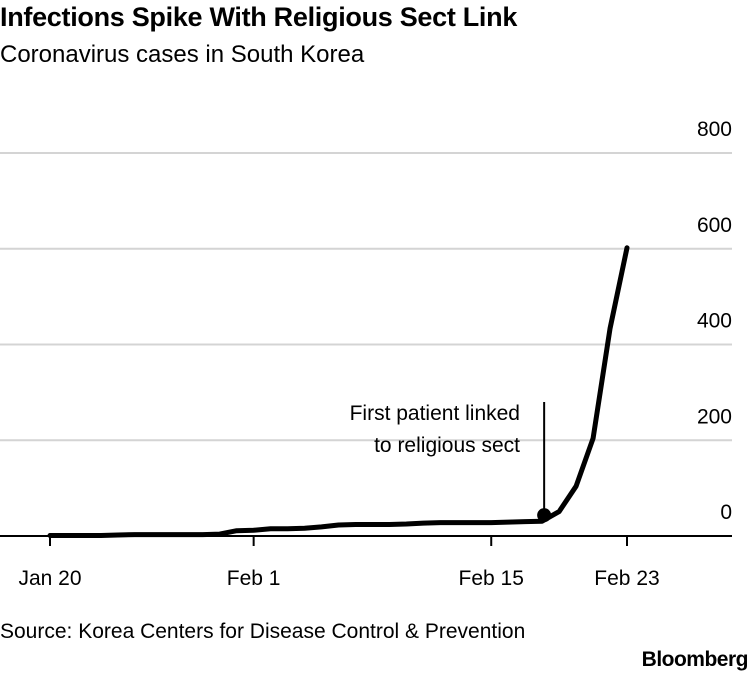 This screenshot has width=750, height=676. Describe the element at coordinates (714, 225) in the screenshot. I see `y-tick-label: 600` at that location.